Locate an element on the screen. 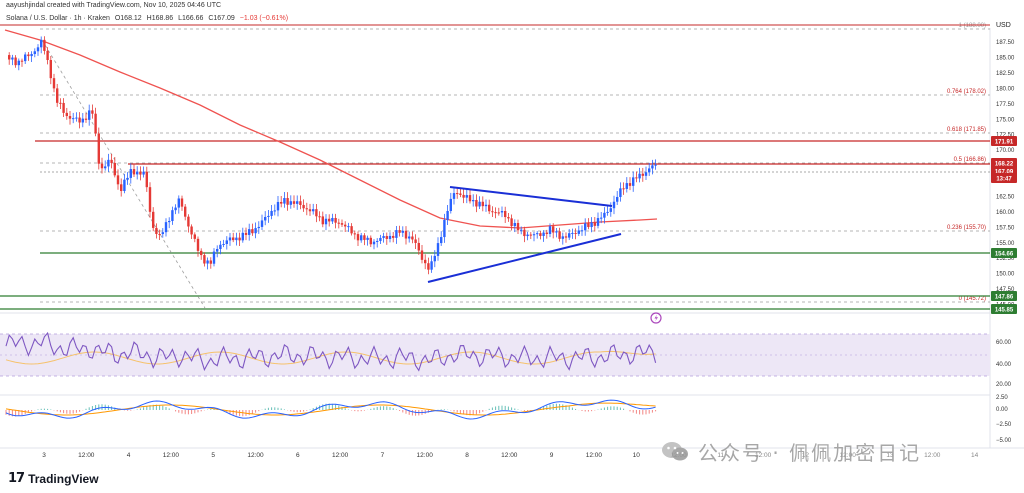 This screenshot has height=493, width=1024. symbol-name: Solana / U.S. Dollar · 1h · Kraken is located at coordinates (58, 18).